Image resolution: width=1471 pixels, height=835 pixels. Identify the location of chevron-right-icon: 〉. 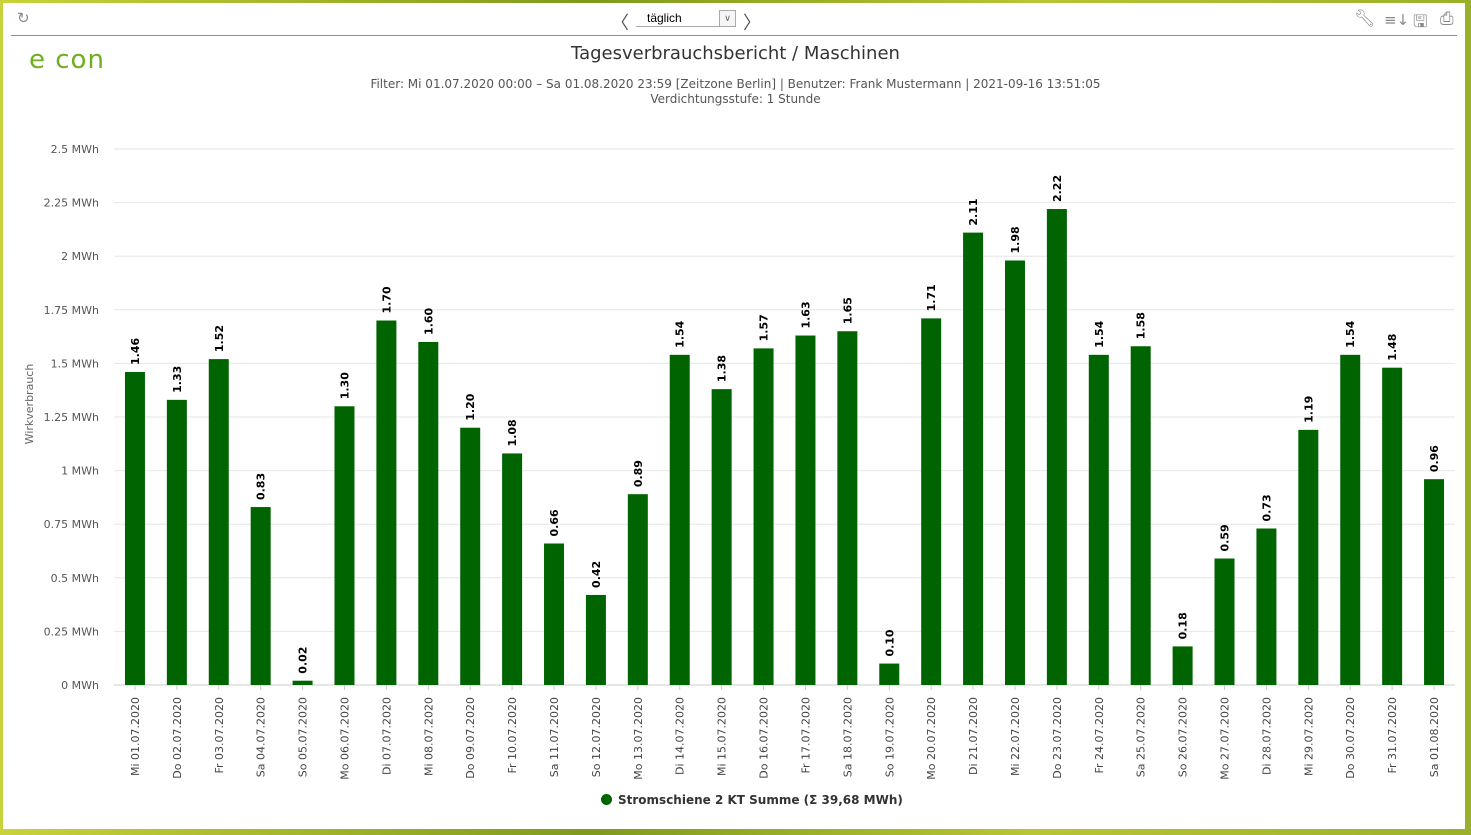
(752, 23).